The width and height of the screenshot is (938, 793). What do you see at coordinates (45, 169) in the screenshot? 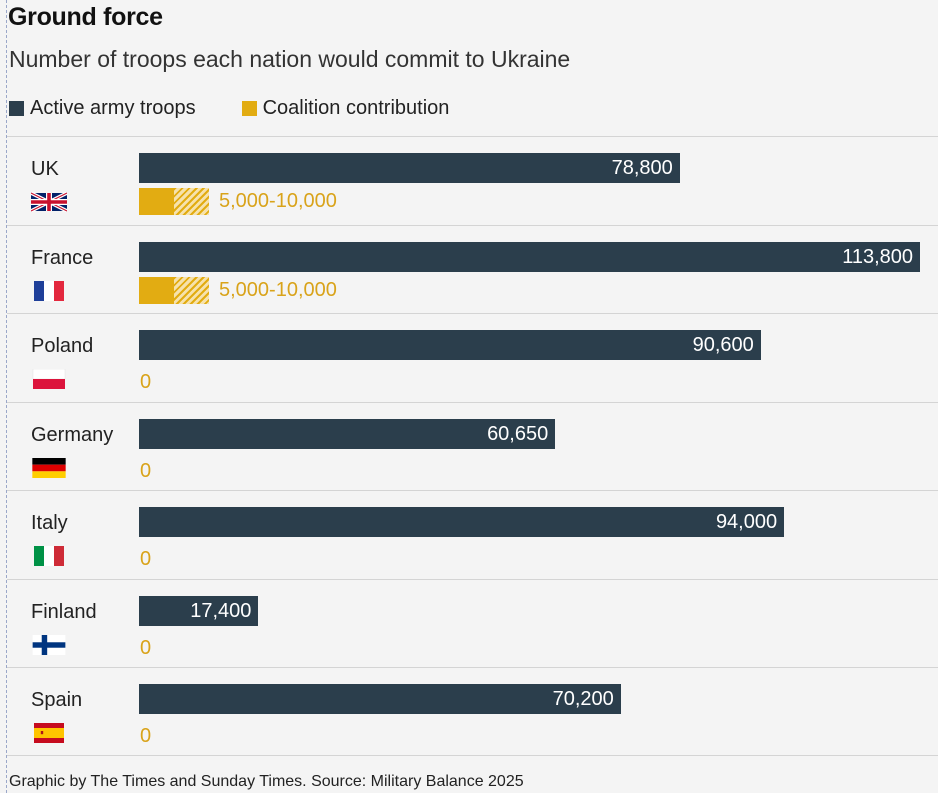
I see `category-label: UK` at bounding box center [45, 169].